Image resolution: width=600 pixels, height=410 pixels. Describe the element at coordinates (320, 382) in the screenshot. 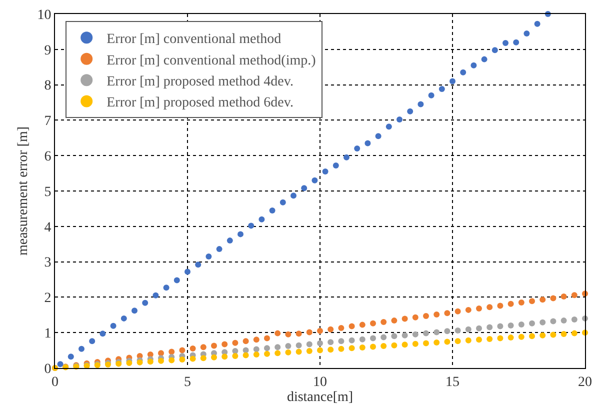

I see `x-tick-label: 10` at that location.